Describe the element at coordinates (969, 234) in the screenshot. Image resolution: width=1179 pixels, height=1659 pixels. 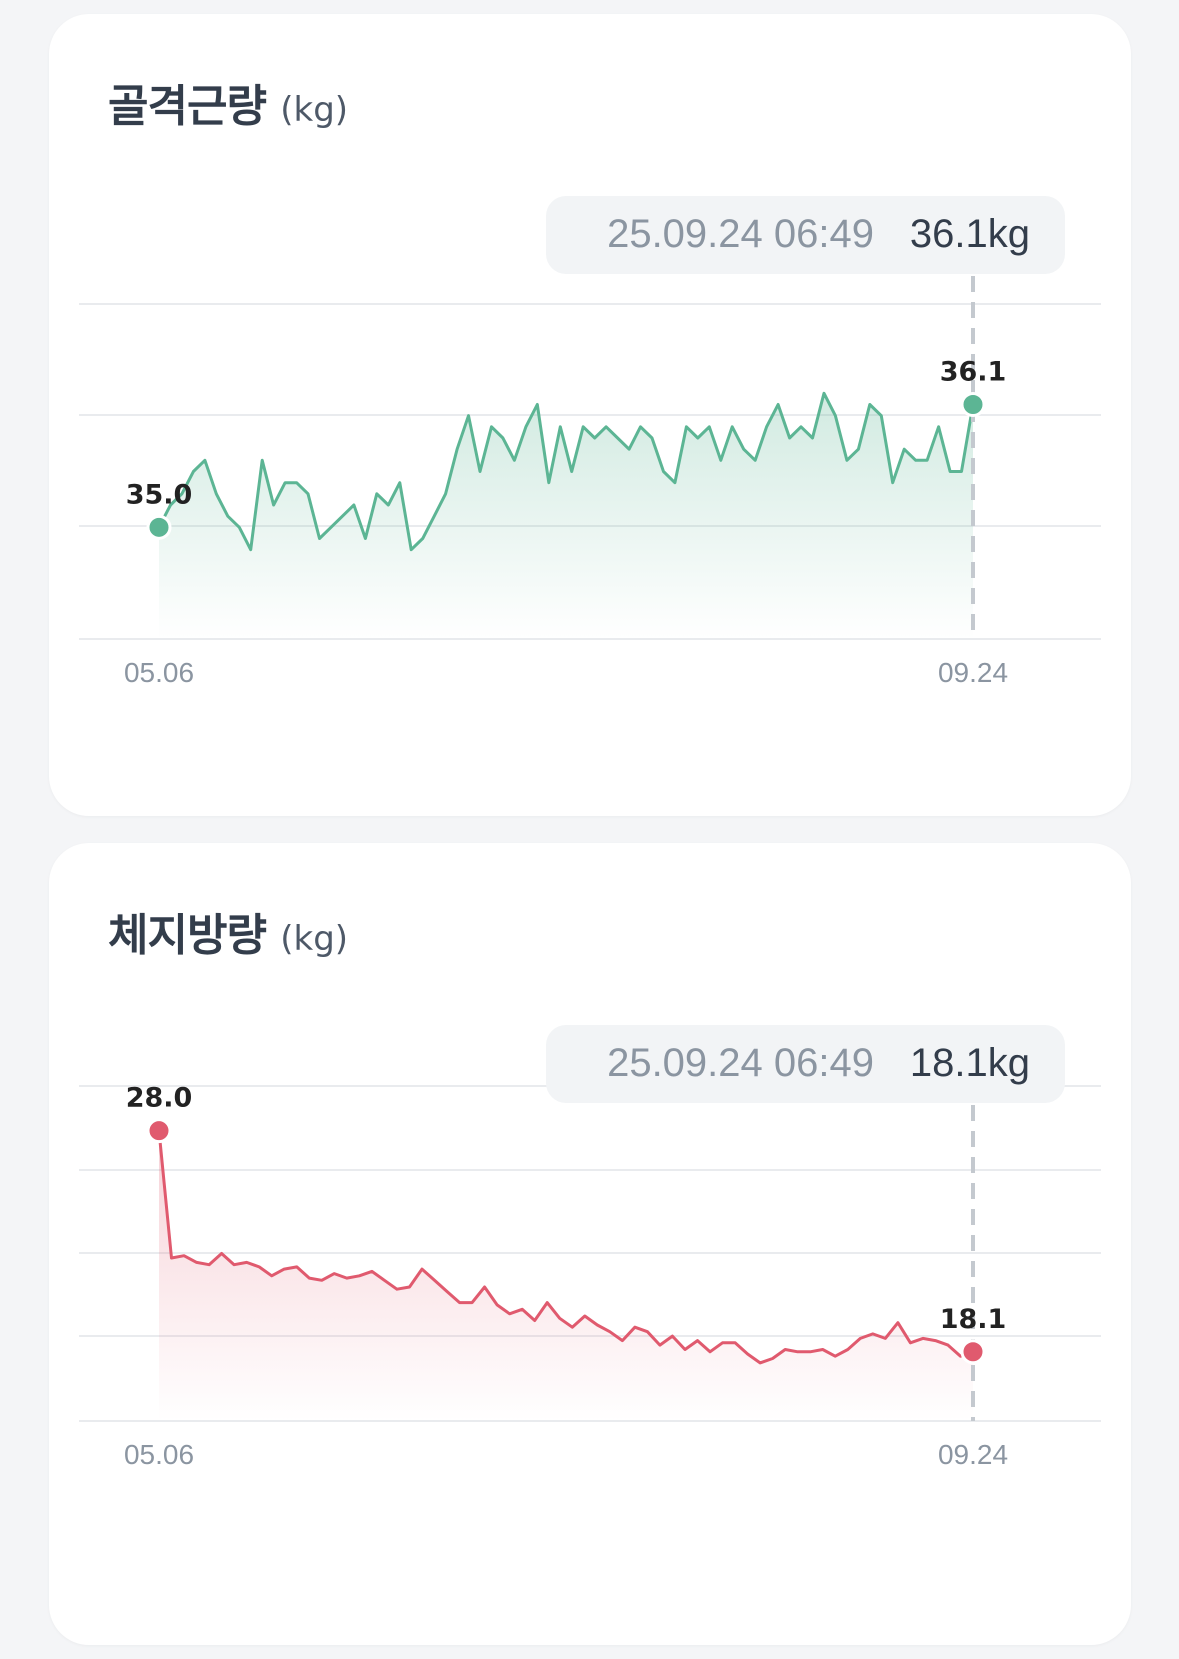
I see `tooltip-value: 36.1kg` at that location.